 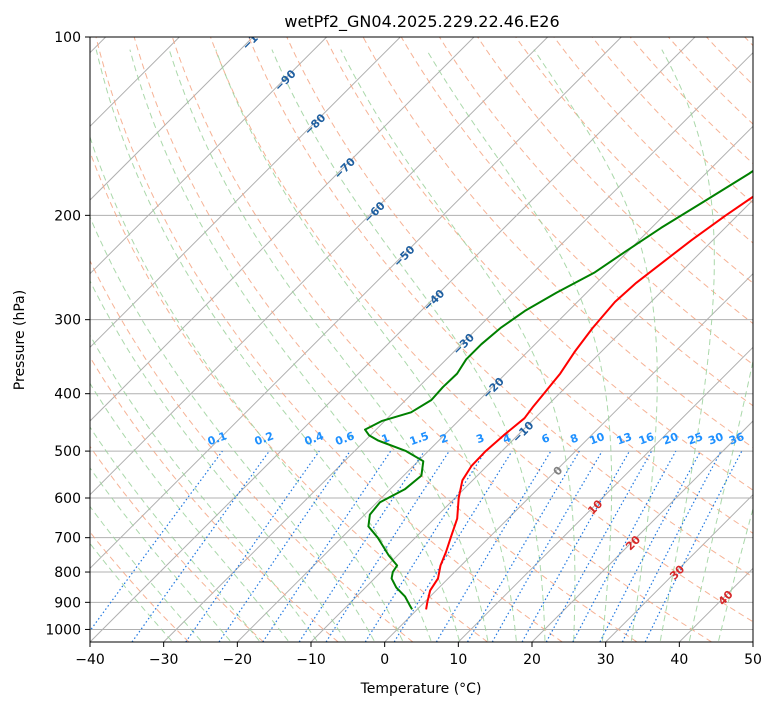 What do you see at coordinates (597, 439) in the screenshot?
I see `mixing-ratio-label: 10` at bounding box center [597, 439].